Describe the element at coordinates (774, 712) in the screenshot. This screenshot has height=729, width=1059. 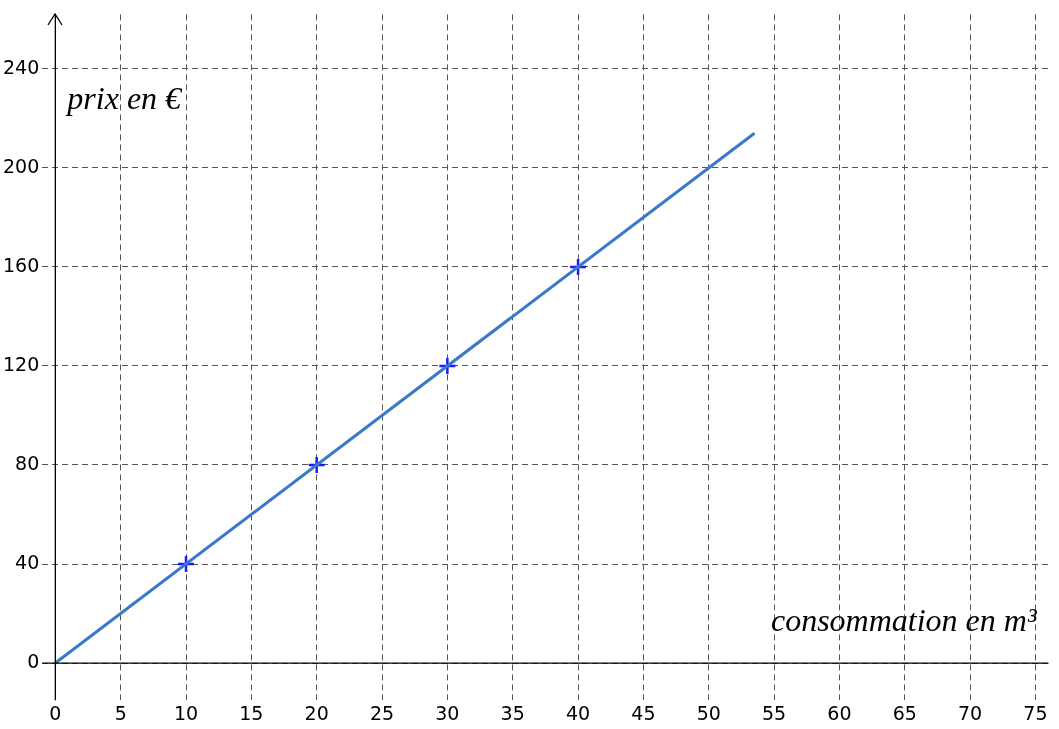
I see `x-tick-label: 55` at that location.